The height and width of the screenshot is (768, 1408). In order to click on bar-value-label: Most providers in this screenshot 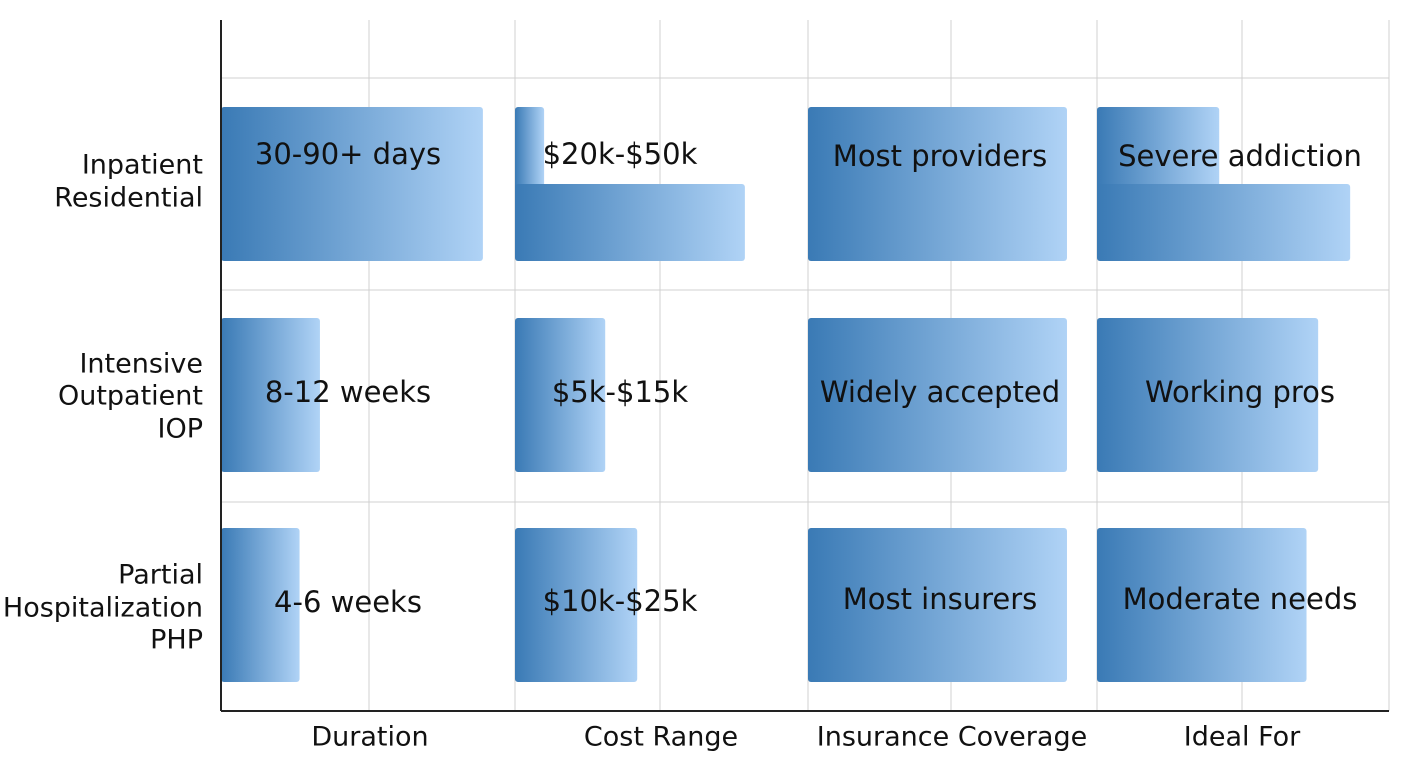, I will do `click(940, 156)`.